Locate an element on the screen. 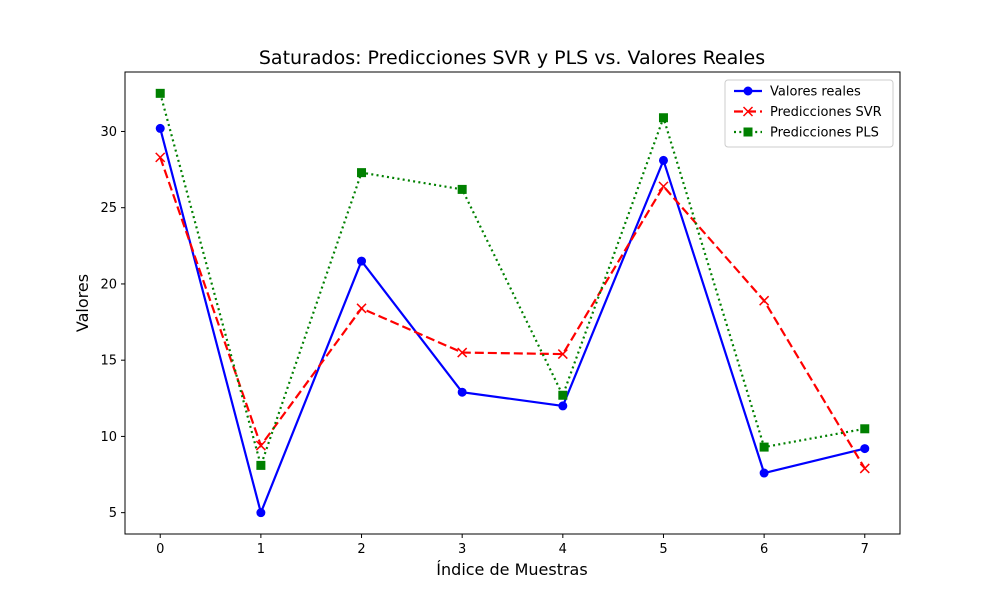  x-tick-label: 4 is located at coordinates (563, 549).